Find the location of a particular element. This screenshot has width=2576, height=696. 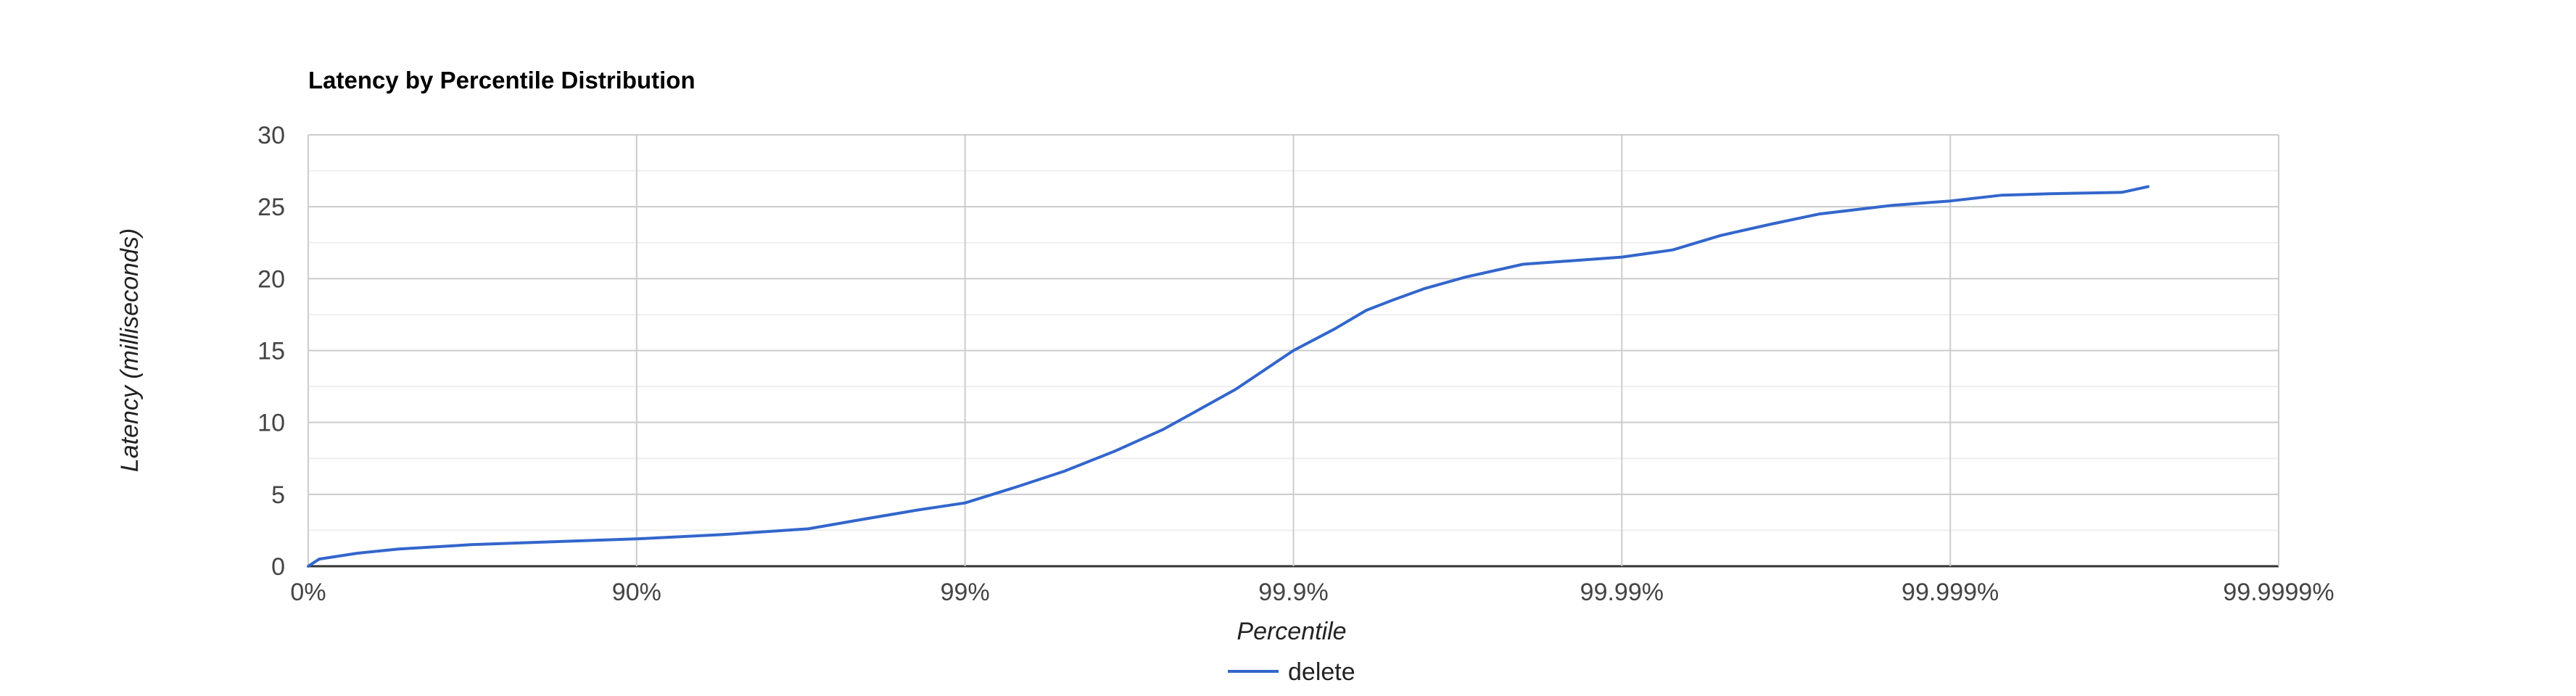

x-tick-label: 99.9999% is located at coordinates (2278, 592).